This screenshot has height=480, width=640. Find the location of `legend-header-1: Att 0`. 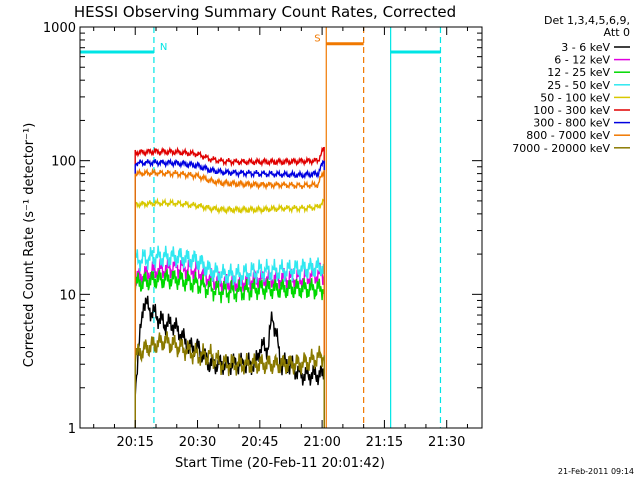

legend-header-1: Att 0 is located at coordinates (617, 32).